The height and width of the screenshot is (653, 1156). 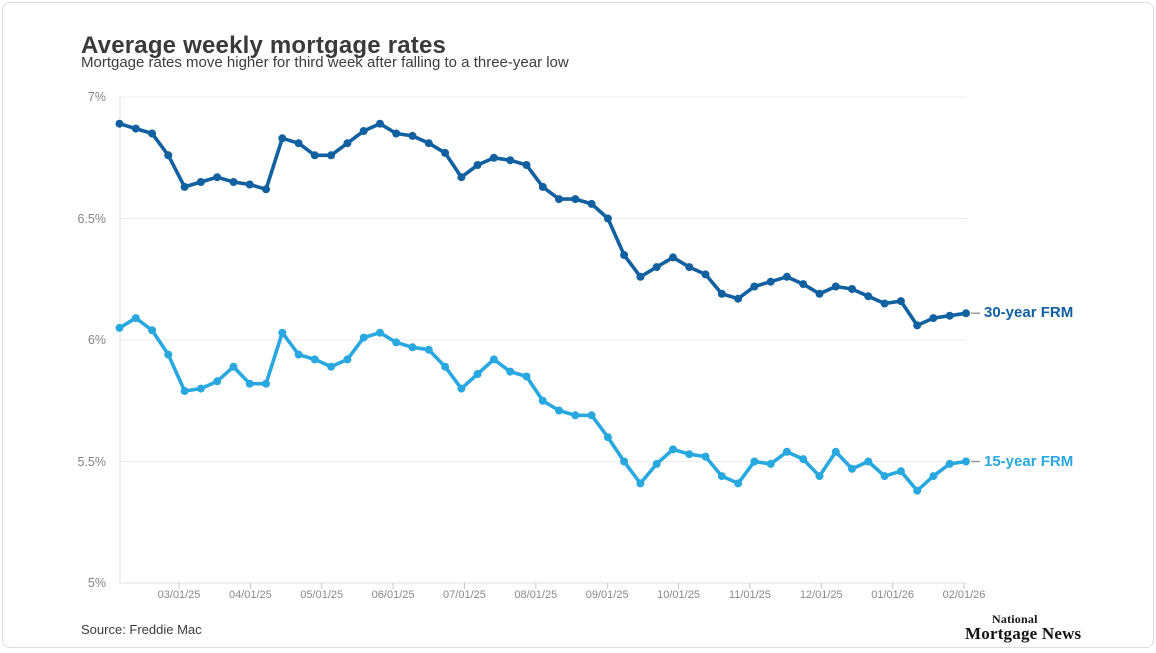 I want to click on x-axis-label: 02/01/26, so click(x=964, y=595).